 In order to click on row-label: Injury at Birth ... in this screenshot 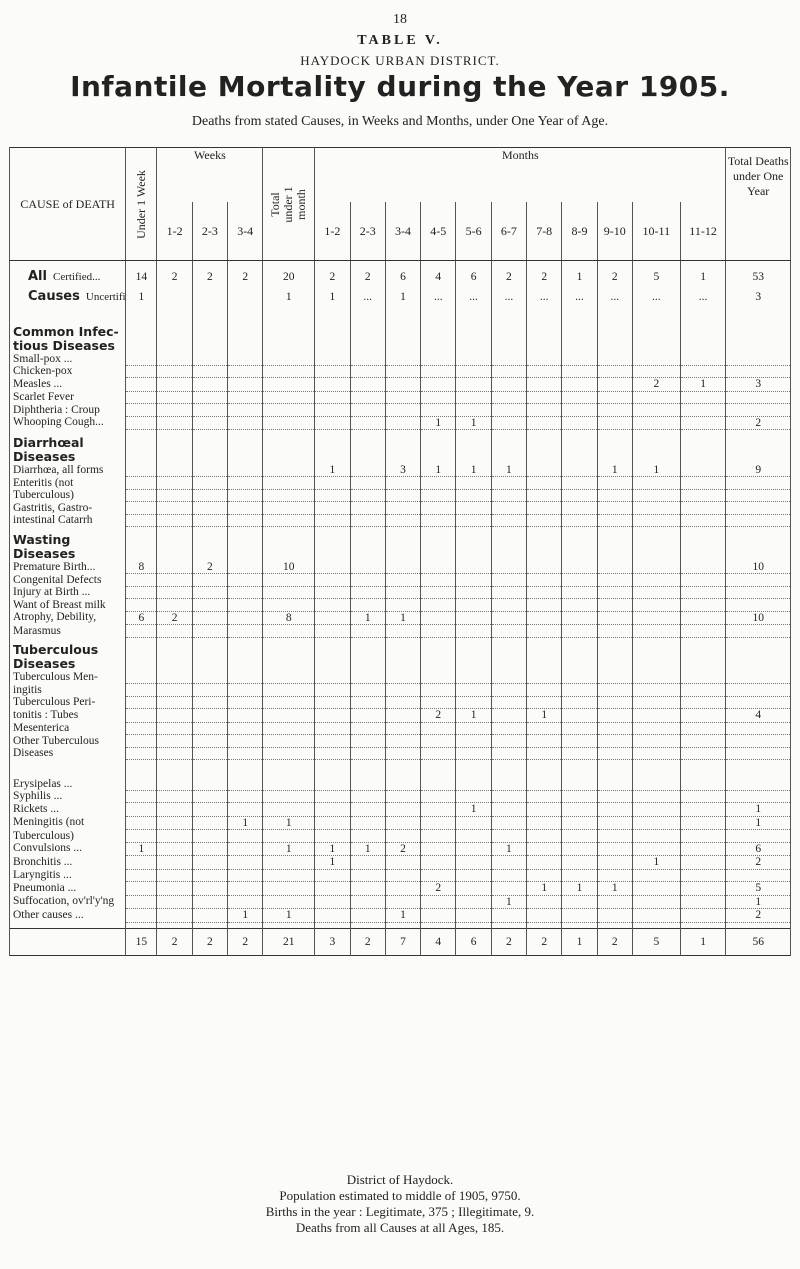, I will do `click(67, 592)`.